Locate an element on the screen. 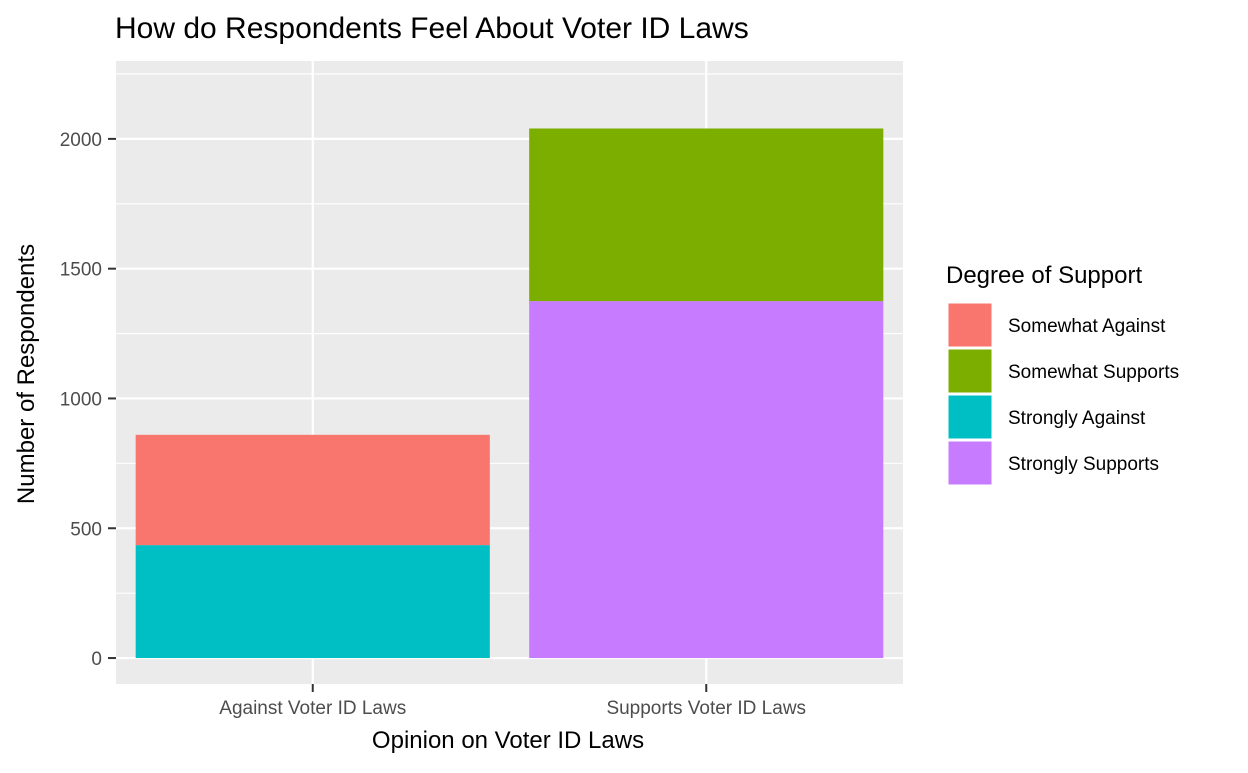 The image size is (1248, 773). x-axis-label: Opinion on Voter ID Laws is located at coordinates (508, 740).